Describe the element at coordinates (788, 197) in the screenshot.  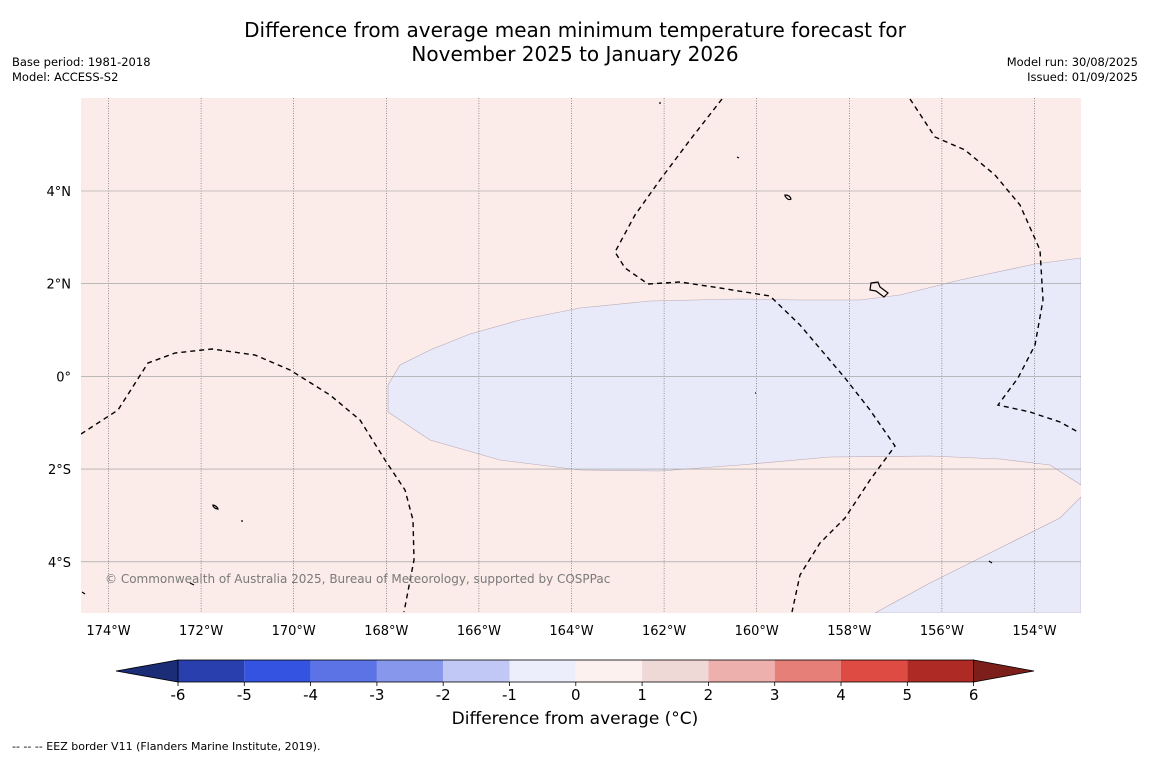
I see `island-jarvis` at that location.